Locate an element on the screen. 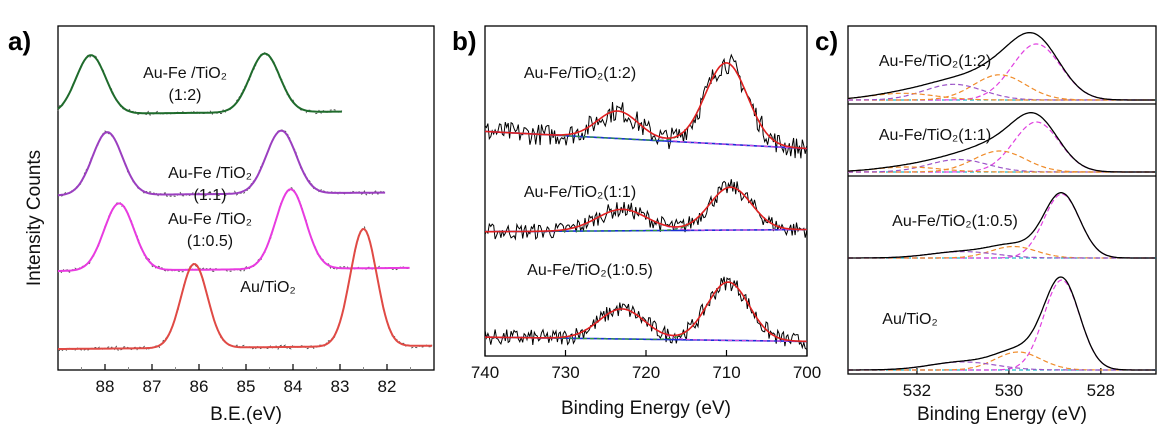 This screenshot has width=1159, height=428. x-tick-label: 87 is located at coordinates (152, 386).